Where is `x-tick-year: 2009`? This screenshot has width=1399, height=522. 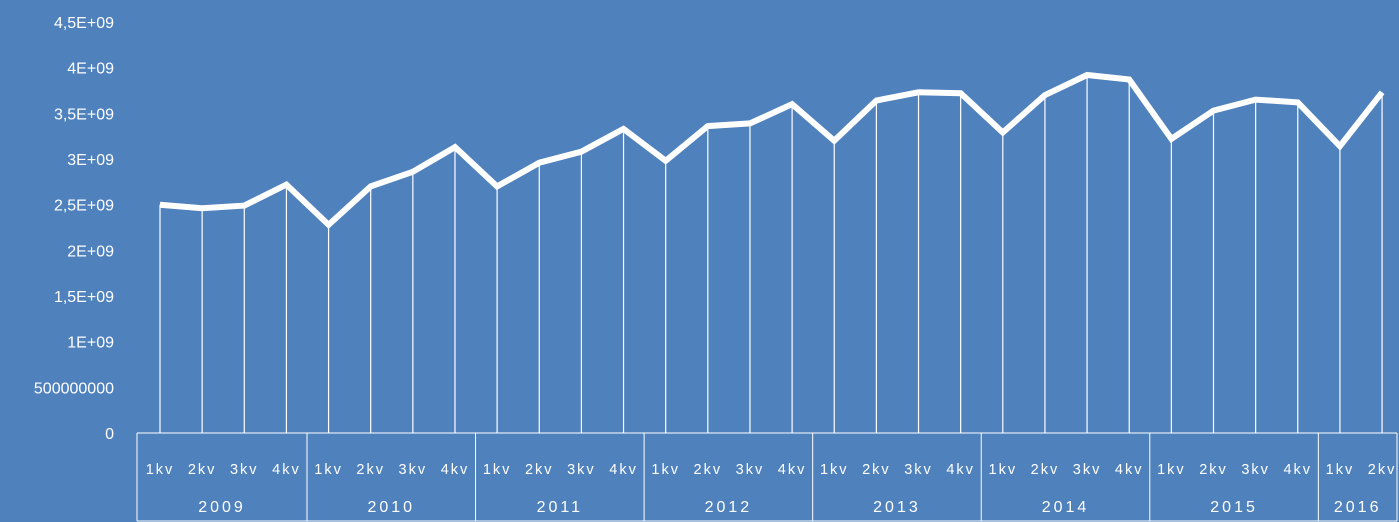 x-tick-year: 2009 is located at coordinates (222, 507).